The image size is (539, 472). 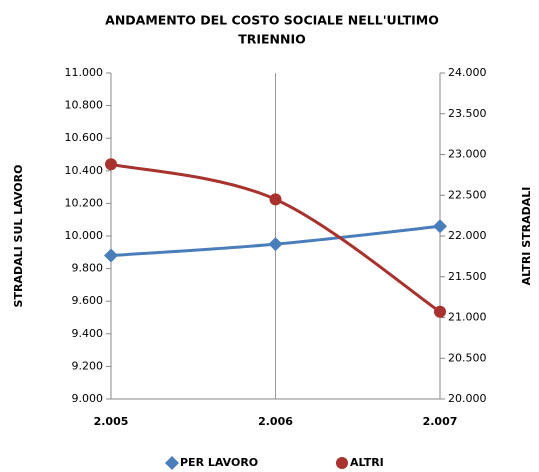 I want to click on y-axis-title: STRADALI SUL LAVORO, so click(x=18, y=236).